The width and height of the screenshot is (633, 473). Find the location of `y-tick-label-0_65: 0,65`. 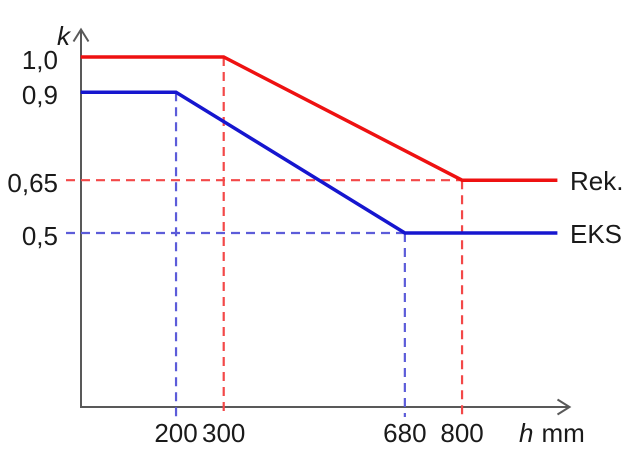

y-tick-label-0_65: 0,65 is located at coordinates (32, 183).